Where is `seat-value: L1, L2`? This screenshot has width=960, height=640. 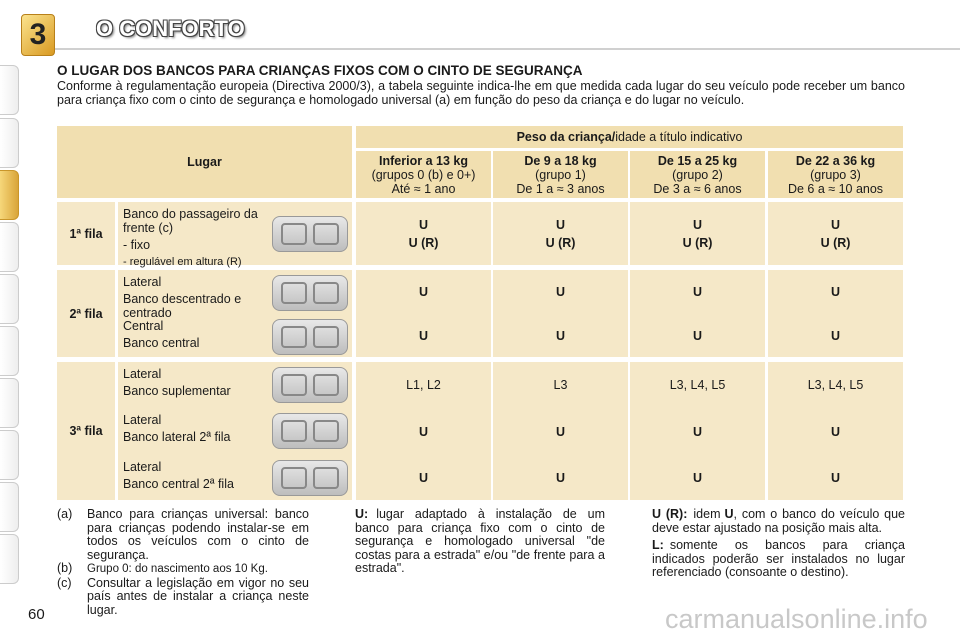
seat-value: L1, L2 is located at coordinates (423, 385).